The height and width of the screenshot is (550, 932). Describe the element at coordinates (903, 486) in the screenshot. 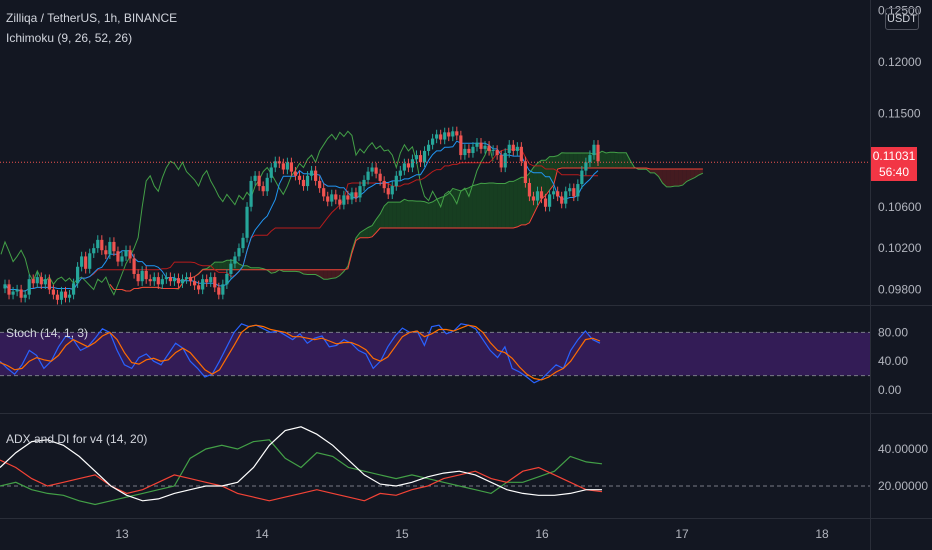

I see `adx-tick-label: 20.00000` at that location.